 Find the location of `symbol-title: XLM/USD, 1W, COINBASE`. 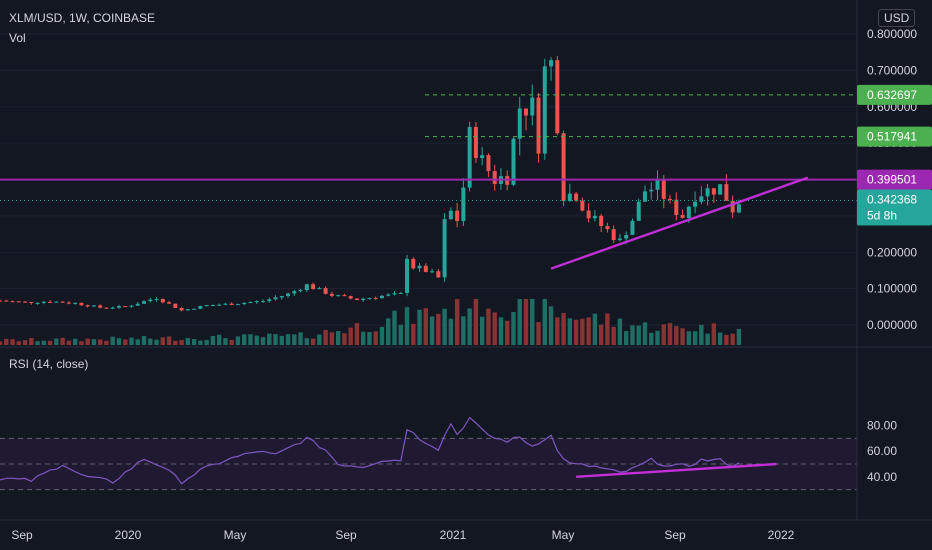

symbol-title: XLM/USD, 1W, COINBASE is located at coordinates (82, 18).